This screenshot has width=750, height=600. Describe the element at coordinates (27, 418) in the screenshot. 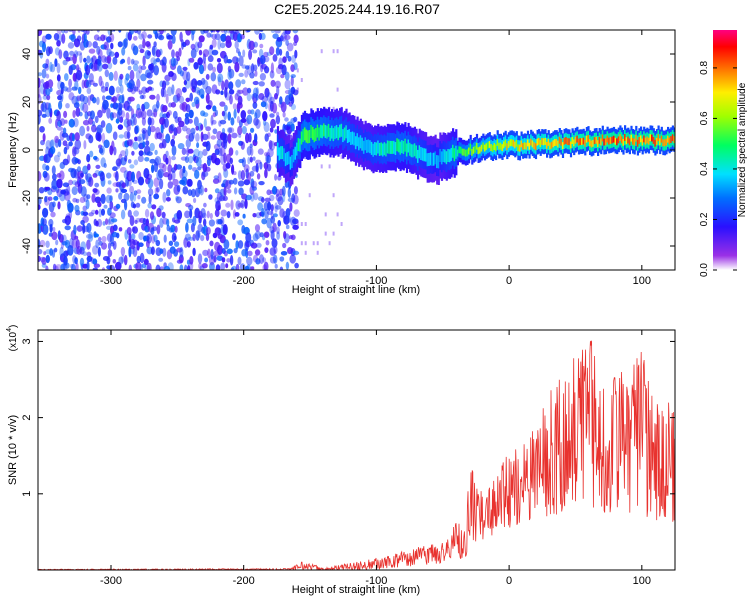

I see `y-tick-label: 2` at that location.